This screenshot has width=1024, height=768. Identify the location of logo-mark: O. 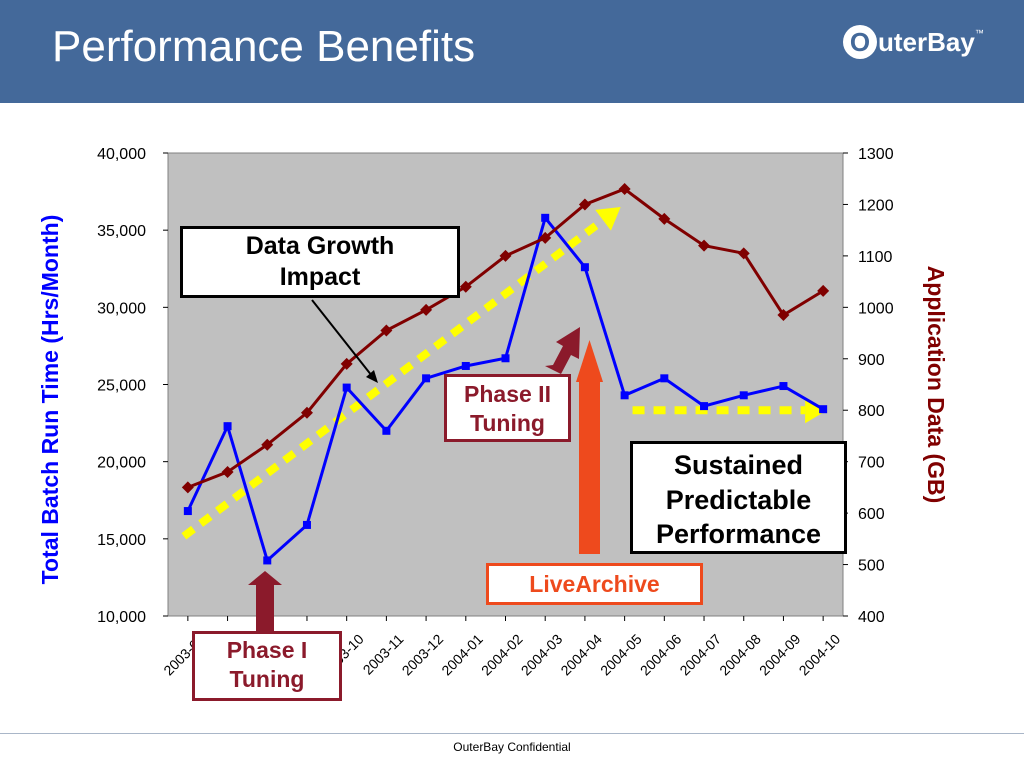
(860, 42).